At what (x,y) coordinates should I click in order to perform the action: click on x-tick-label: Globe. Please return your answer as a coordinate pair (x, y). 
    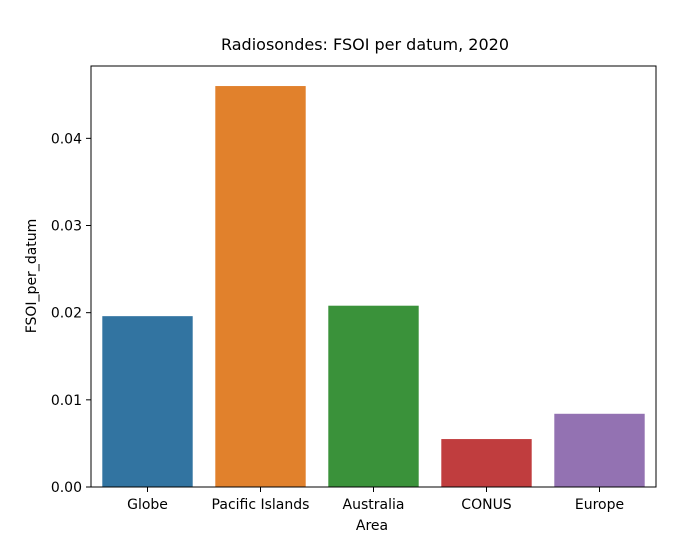
    Looking at the image, I should click on (147, 505).